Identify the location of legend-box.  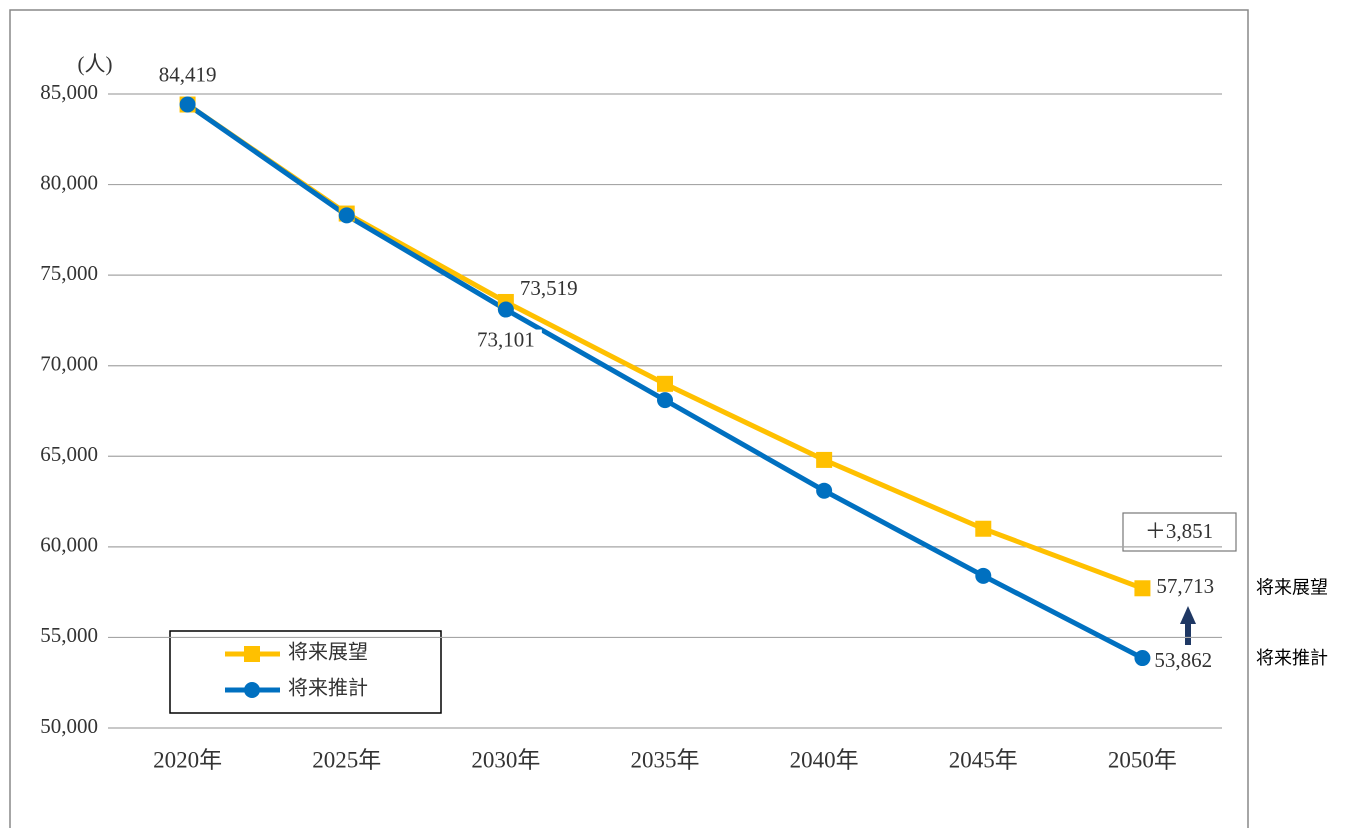
(305, 672).